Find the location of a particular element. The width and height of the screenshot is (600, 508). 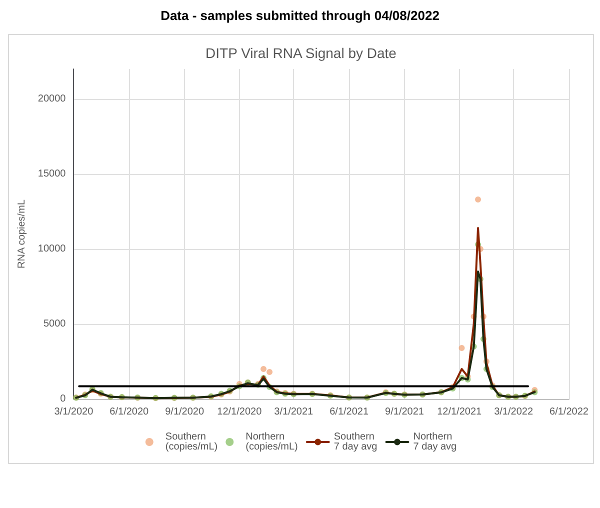

y-tick-label: 20000 is located at coordinates (52, 99).